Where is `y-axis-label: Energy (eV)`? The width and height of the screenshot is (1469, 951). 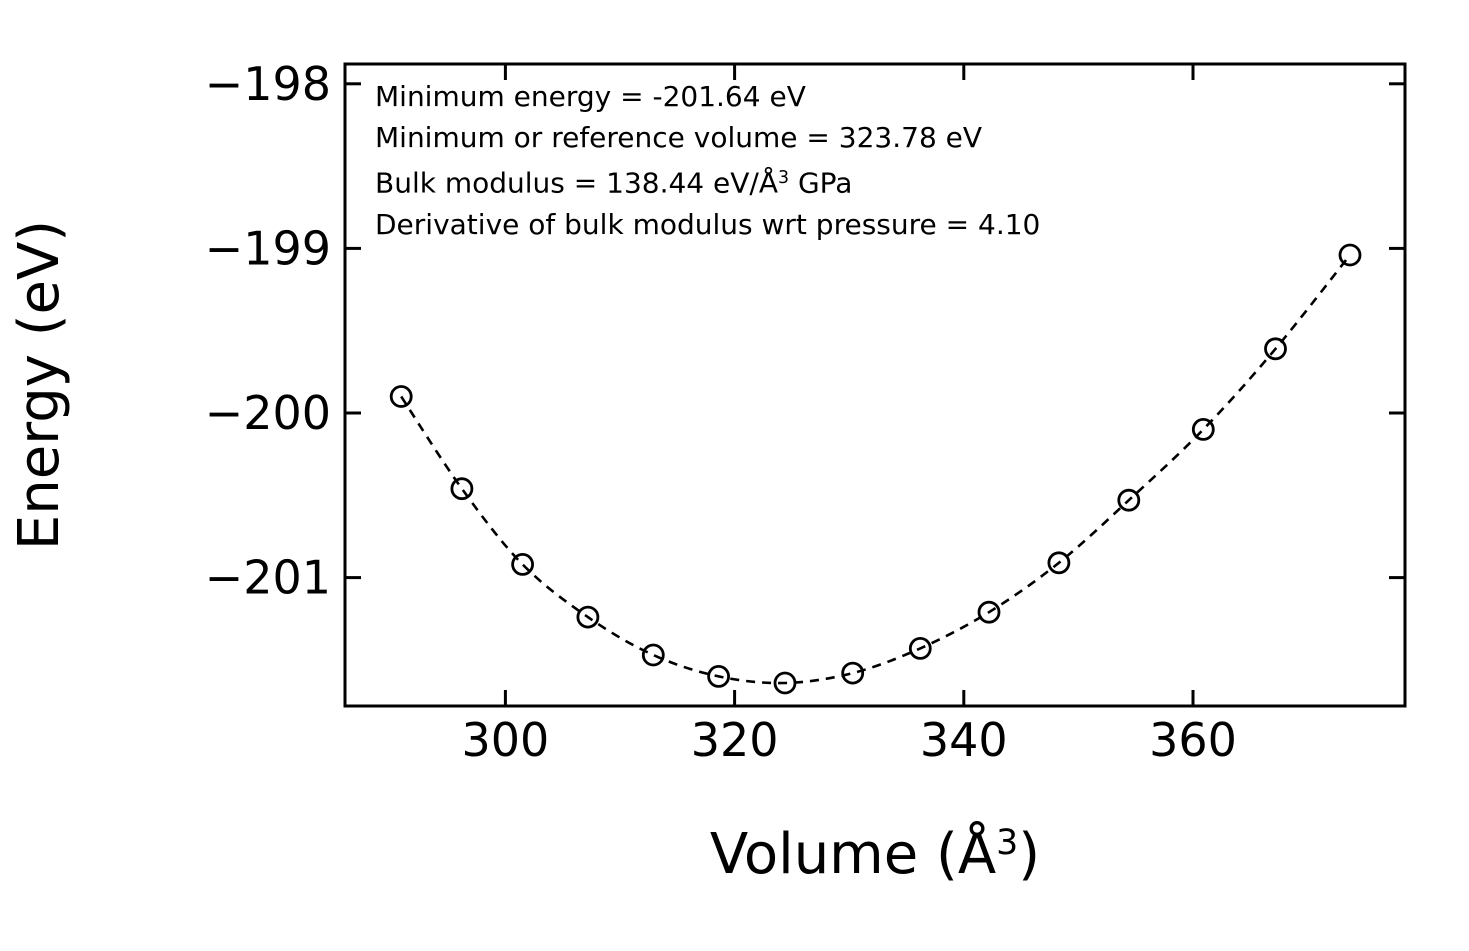
y-axis-label: Energy (eV) is located at coordinates (39, 385).